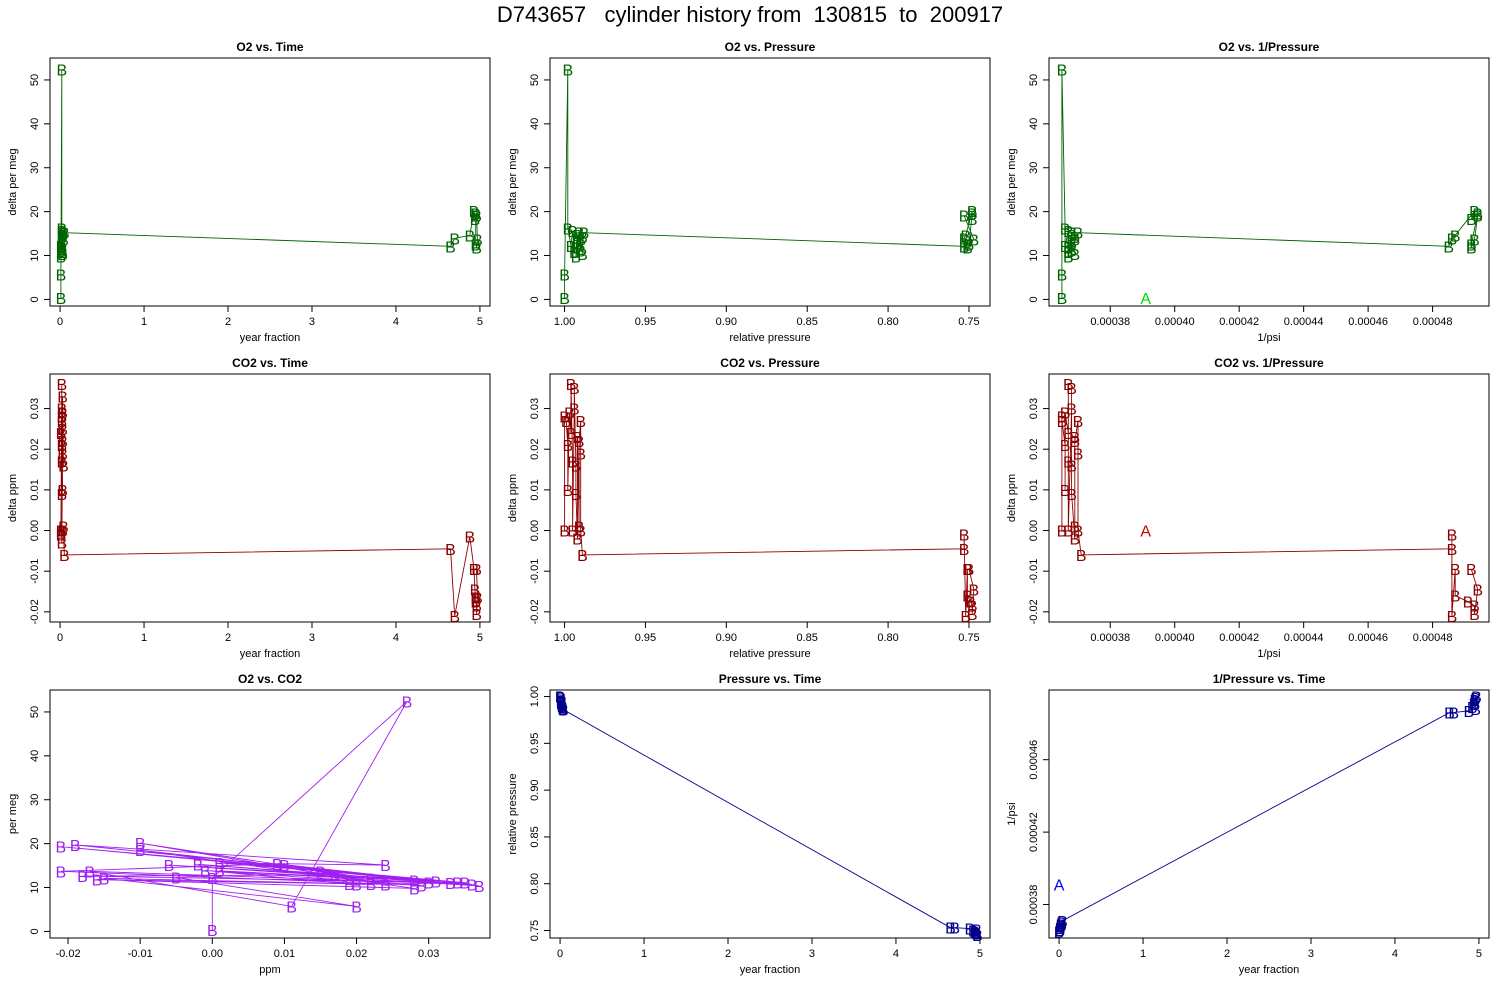 This screenshot has width=1500, height=1000. Describe the element at coordinates (270, 654) in the screenshot. I see `chart-co2-vs-time-x-axis-label: year fraction` at that location.